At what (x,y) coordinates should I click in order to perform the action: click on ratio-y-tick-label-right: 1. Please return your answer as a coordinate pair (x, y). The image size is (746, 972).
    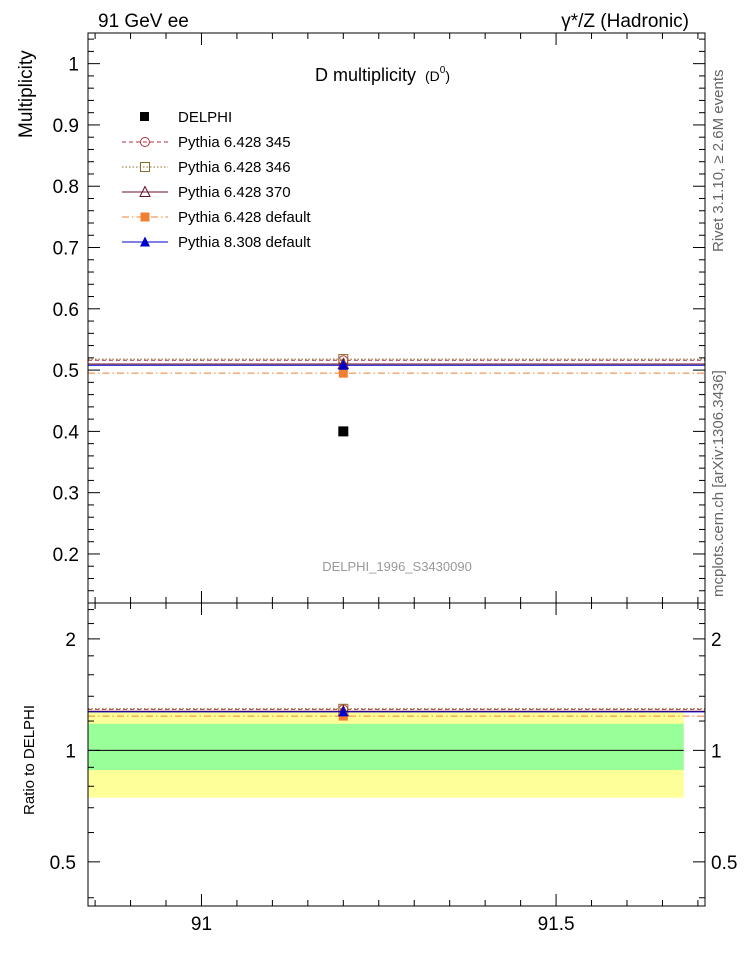
    Looking at the image, I should click on (716, 751).